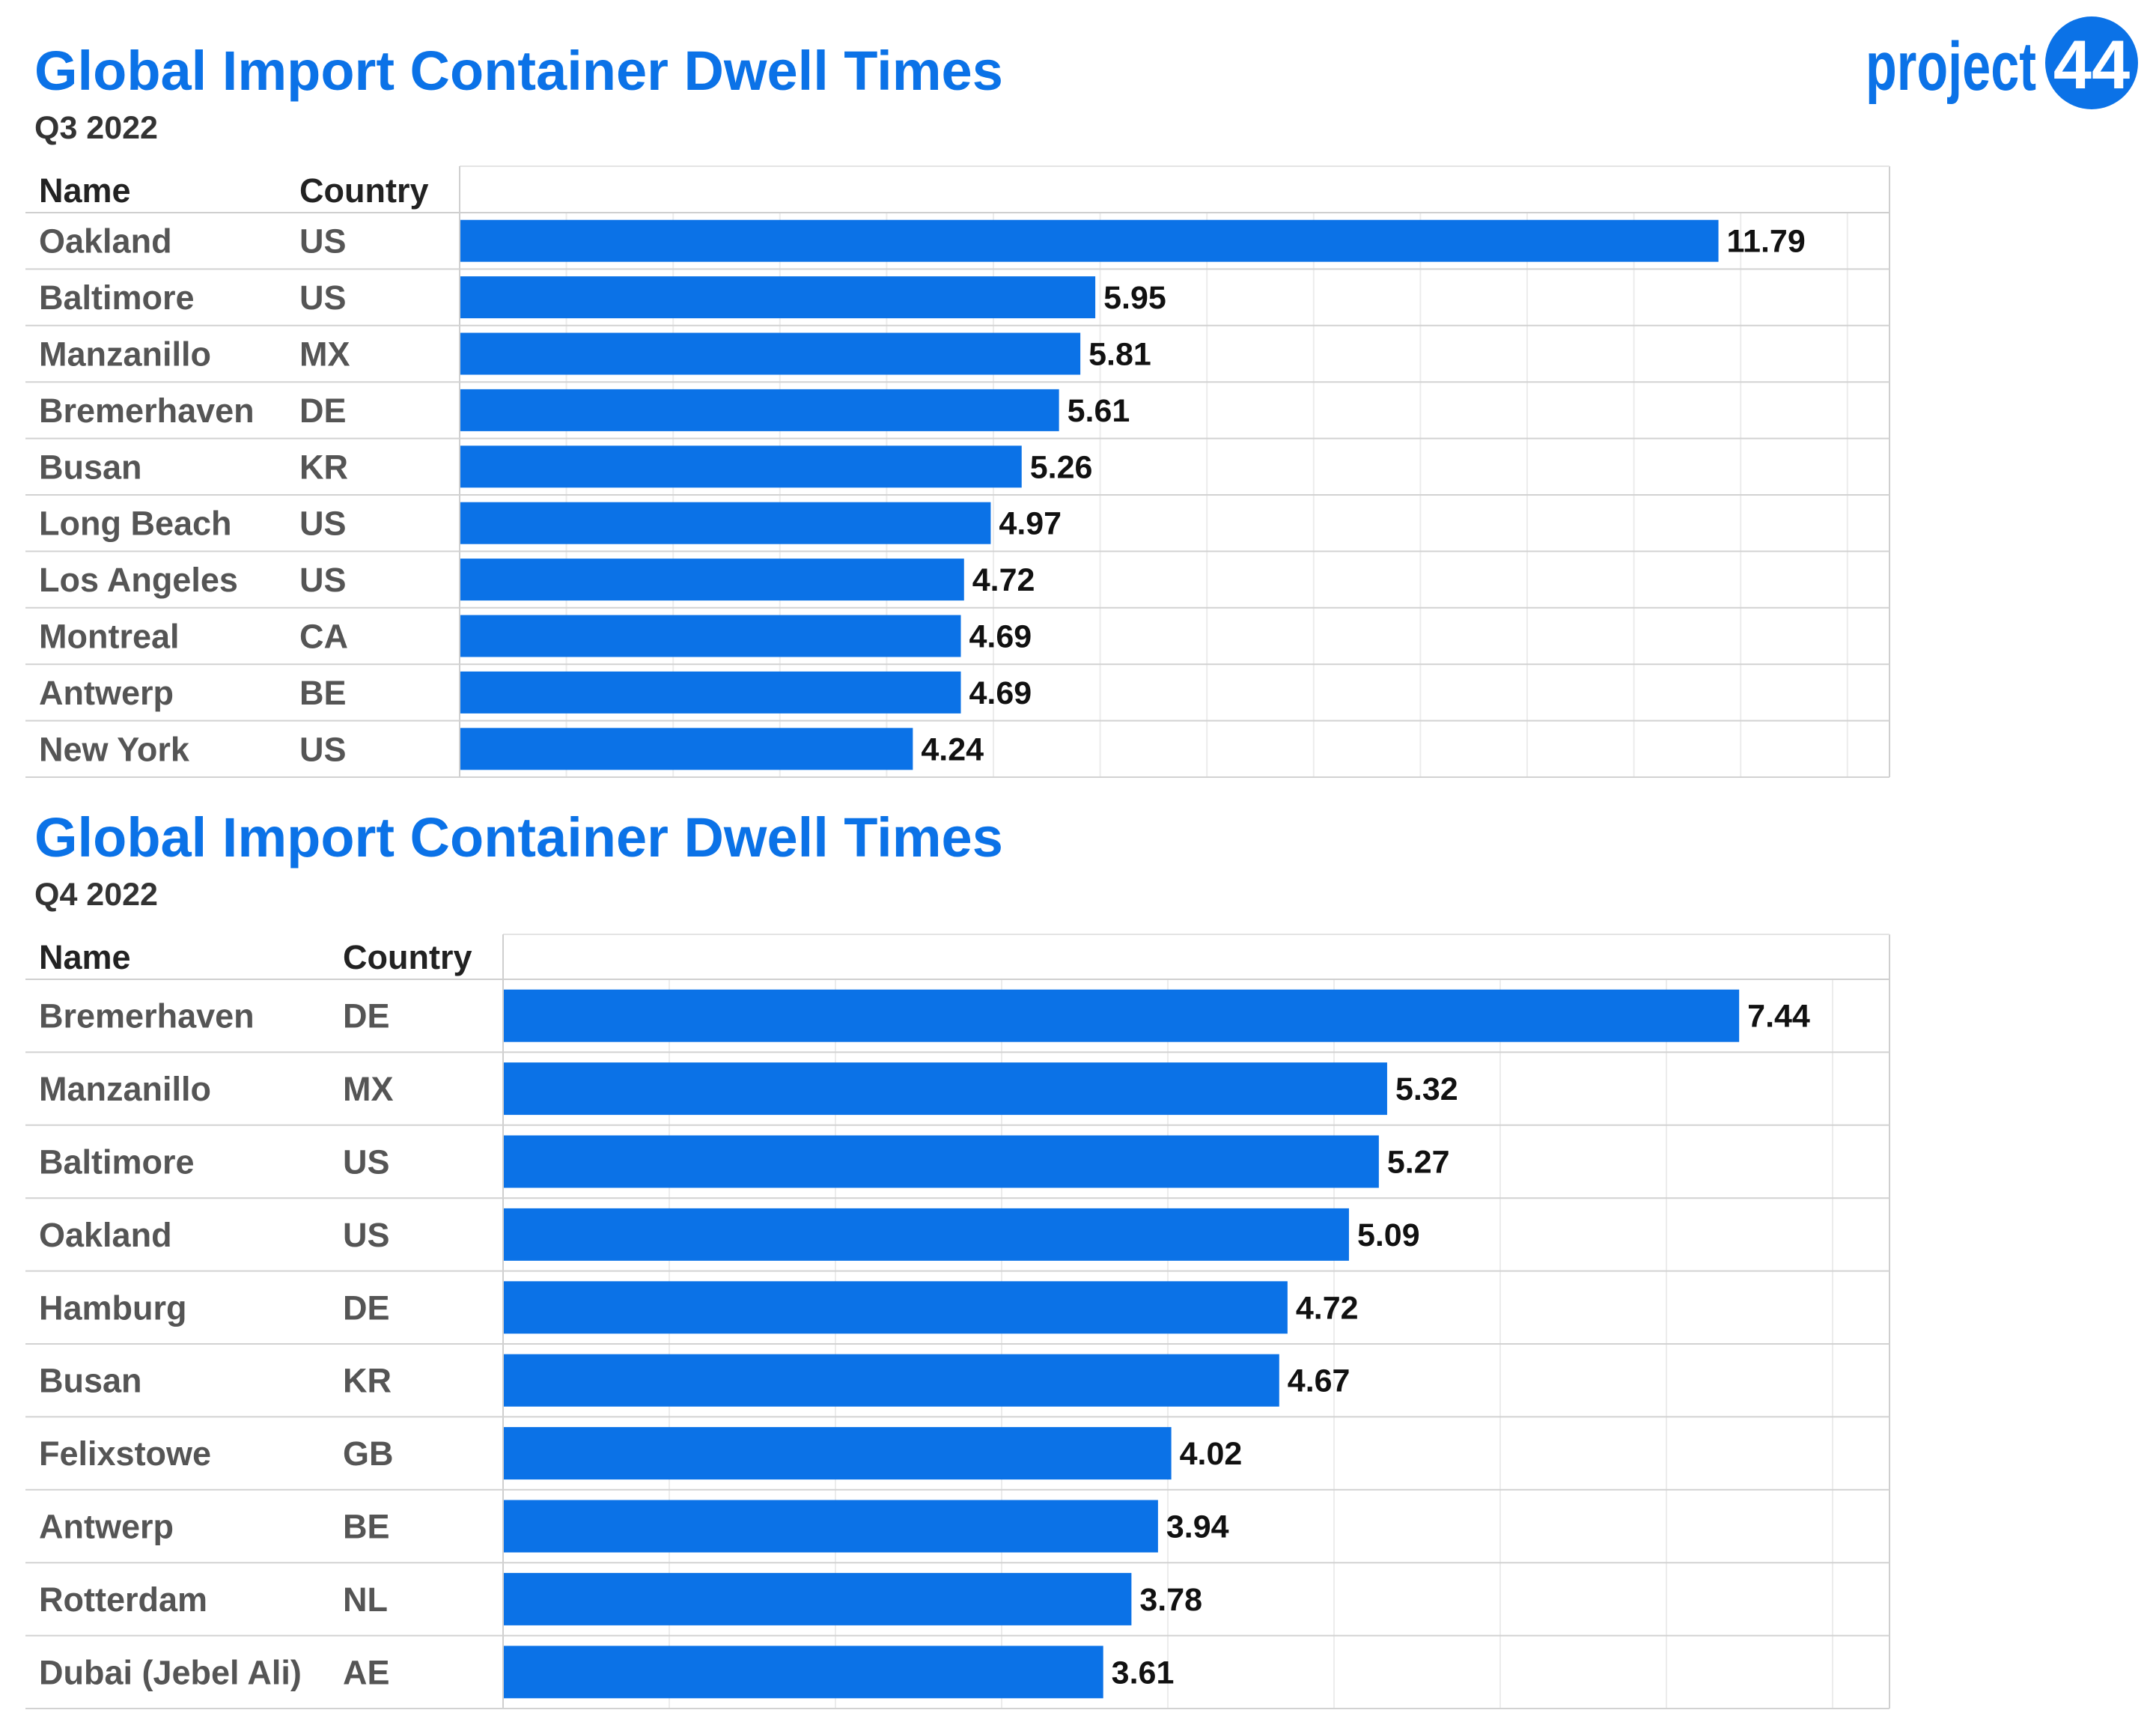 Image resolution: width=2156 pixels, height=1725 pixels. What do you see at coordinates (147, 411) in the screenshot?
I see `row-name-4: Bremerhaven` at bounding box center [147, 411].